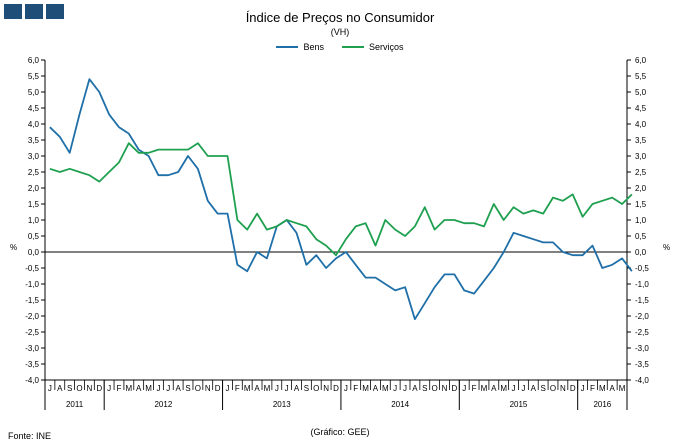 This screenshot has width=680, height=447. Describe the element at coordinates (13, 247) in the screenshot. I see `y-unit-label-left: %` at that location.